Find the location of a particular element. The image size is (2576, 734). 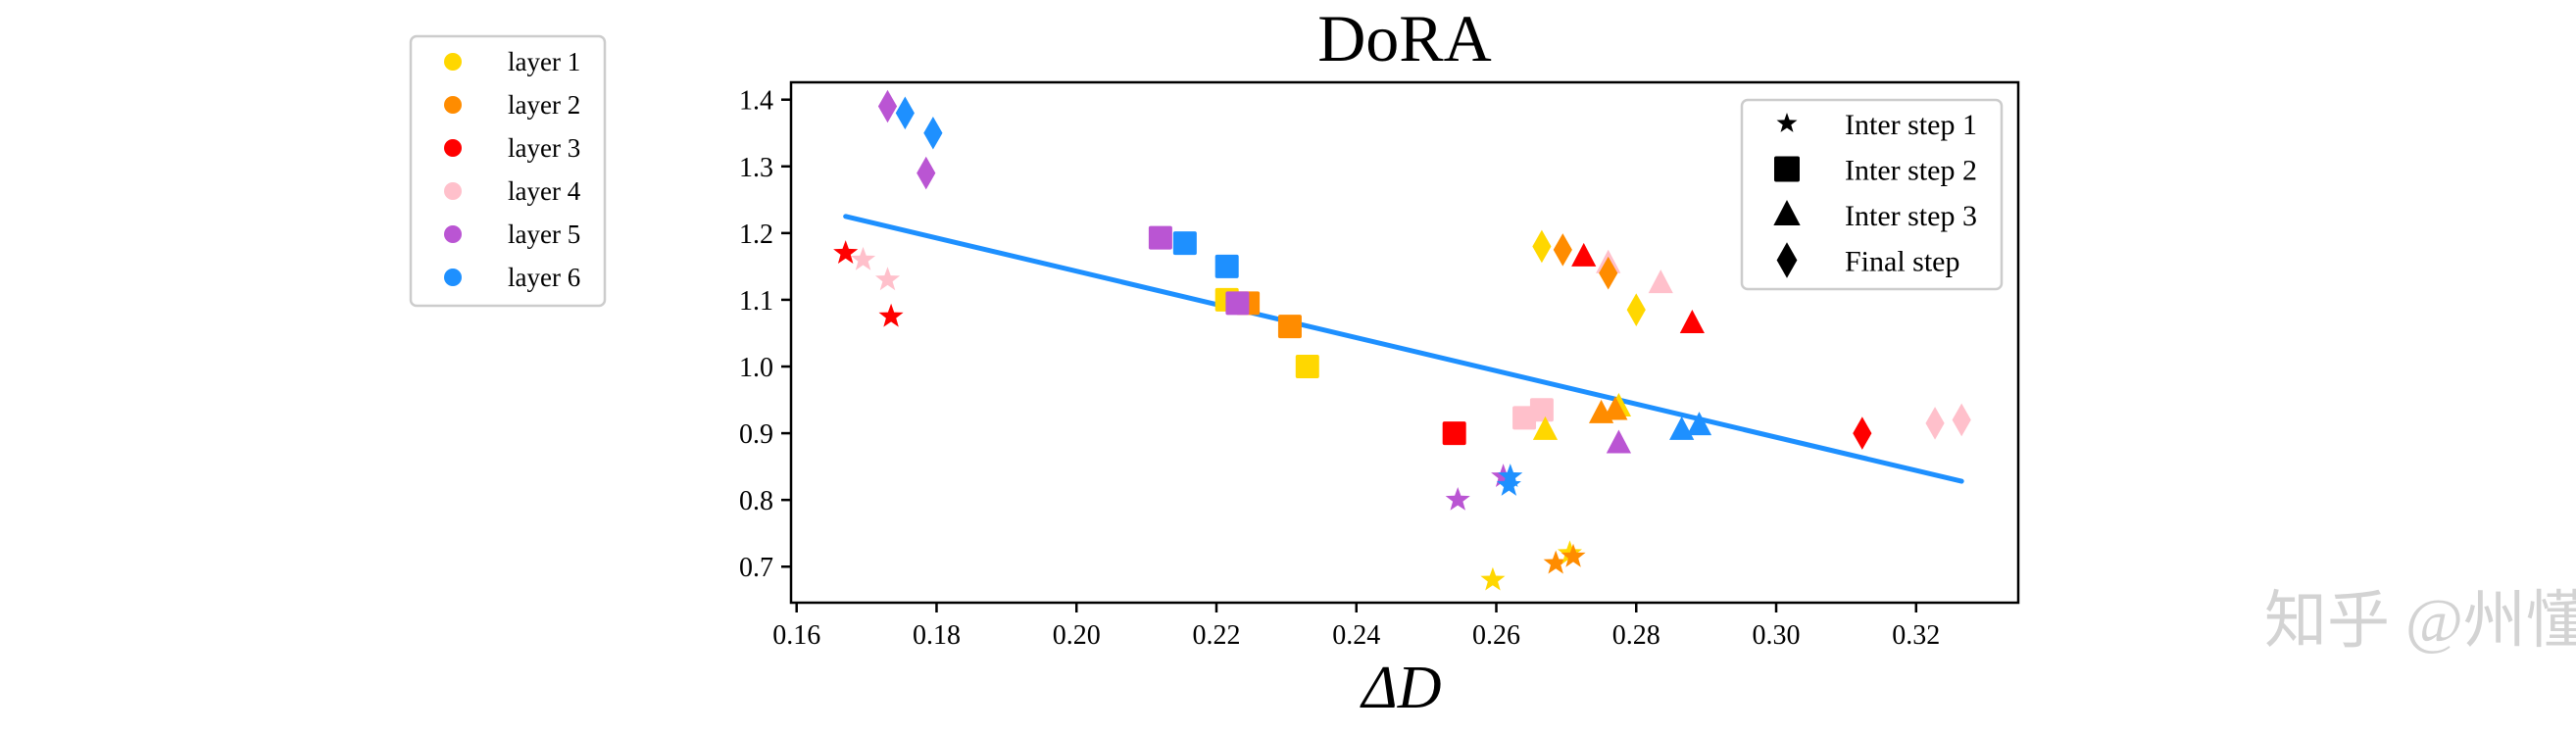

y-tick-label: 0.9 is located at coordinates (756, 434).